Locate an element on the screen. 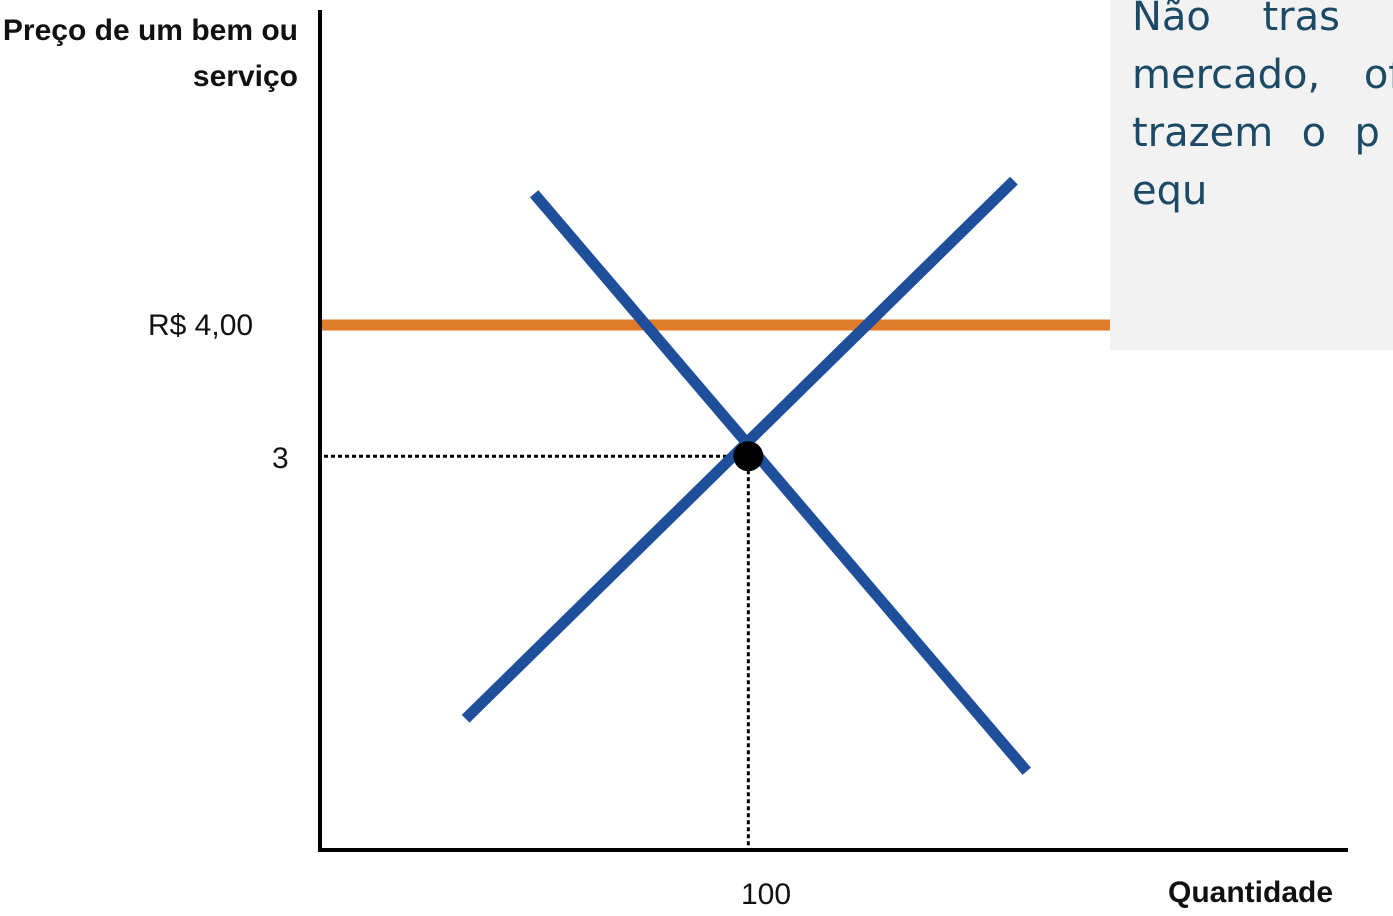  y-tick-label-equilibrium: 3 is located at coordinates (280, 458).